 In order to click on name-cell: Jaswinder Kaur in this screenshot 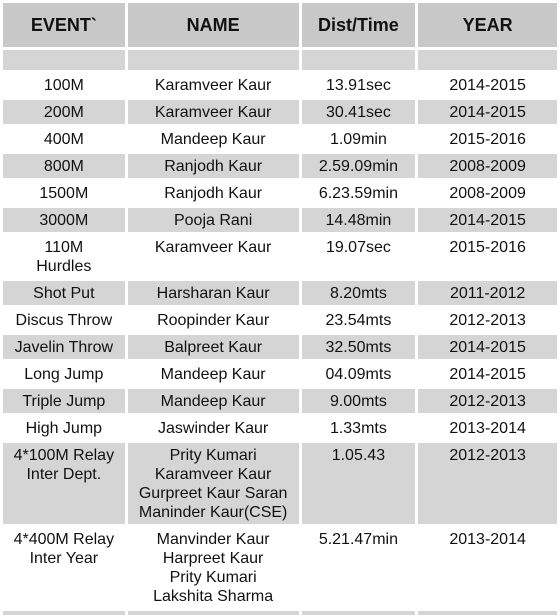, I will do `click(213, 428)`.